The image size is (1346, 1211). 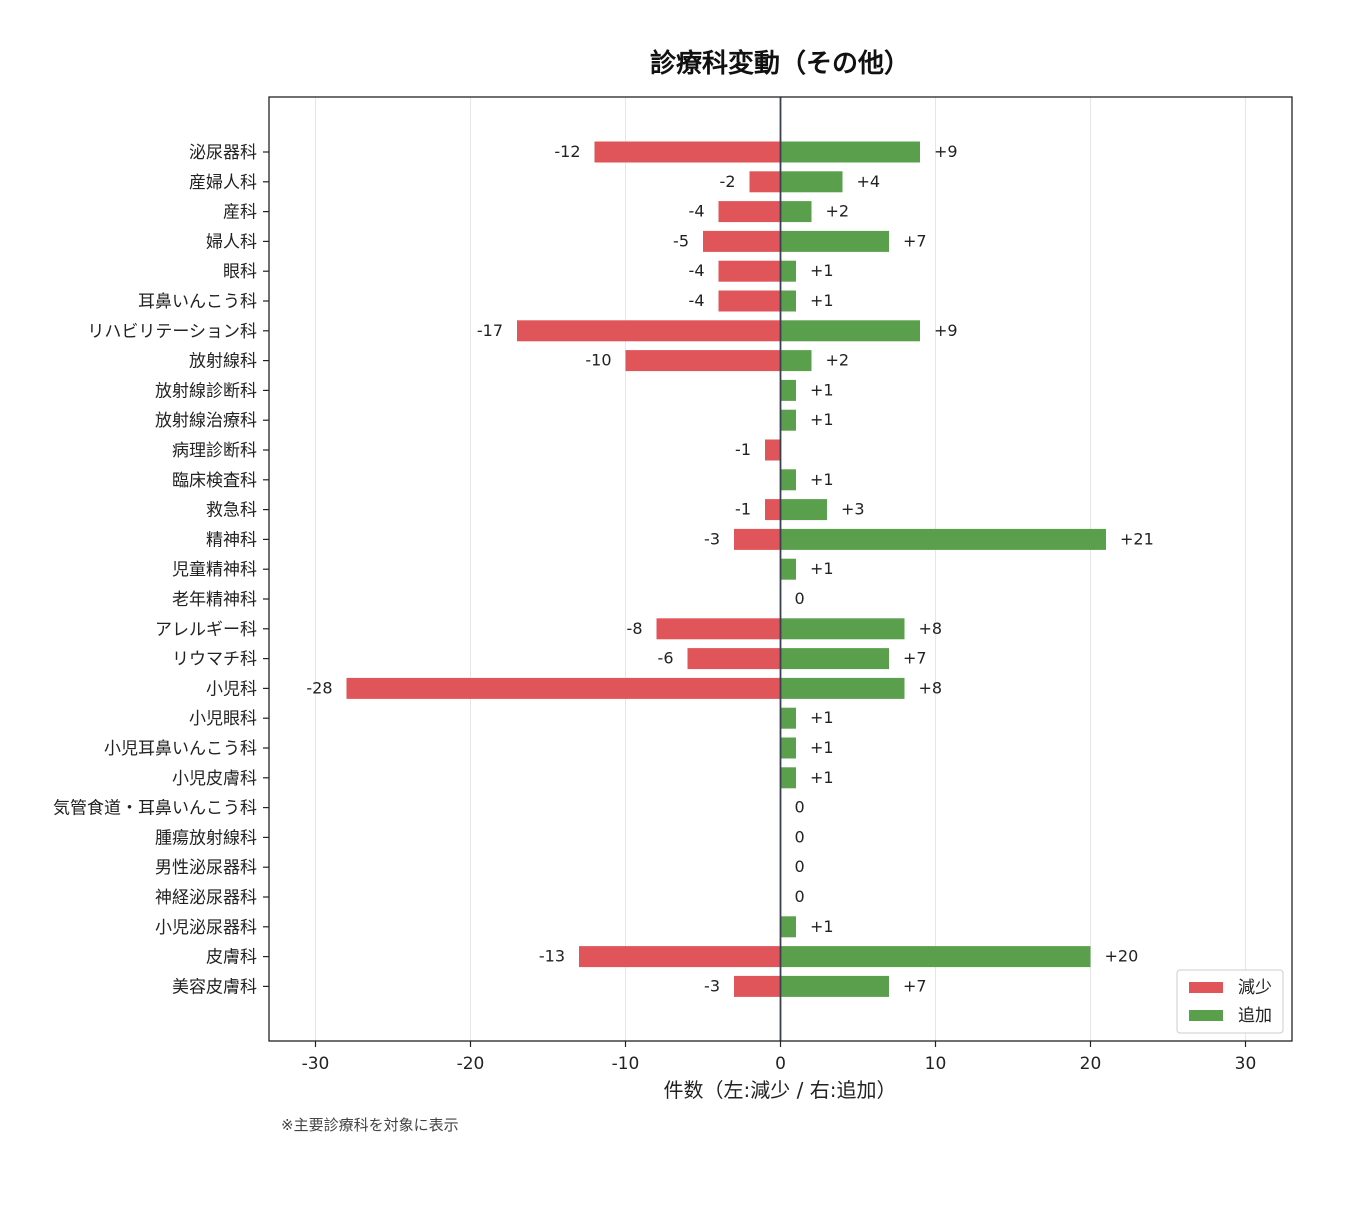 I want to click on x-axis-label: 件数（左:減少 / 右:追加）, so click(x=780, y=1090).